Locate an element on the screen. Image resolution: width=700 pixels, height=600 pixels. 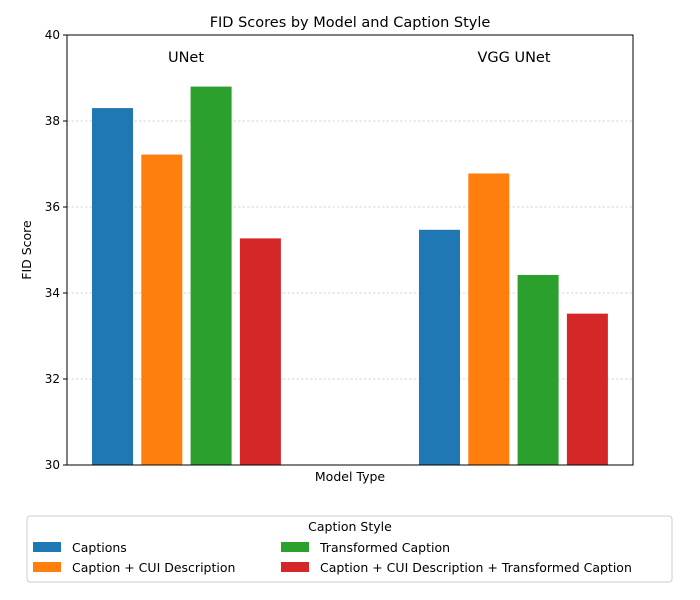
x-axis-label: Model Type is located at coordinates (350, 476).